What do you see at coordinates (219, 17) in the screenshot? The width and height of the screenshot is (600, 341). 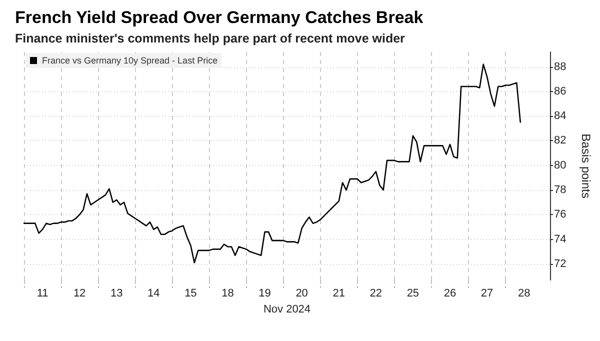 I see `chart-title: French Yield Spread Over Germany Catches Break` at bounding box center [219, 17].